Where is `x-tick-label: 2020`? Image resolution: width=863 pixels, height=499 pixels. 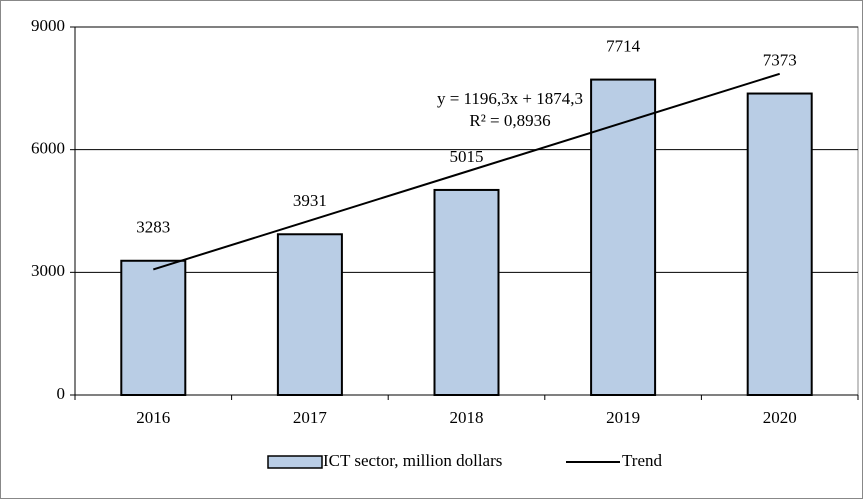
x-tick-label: 2020 is located at coordinates (780, 417).